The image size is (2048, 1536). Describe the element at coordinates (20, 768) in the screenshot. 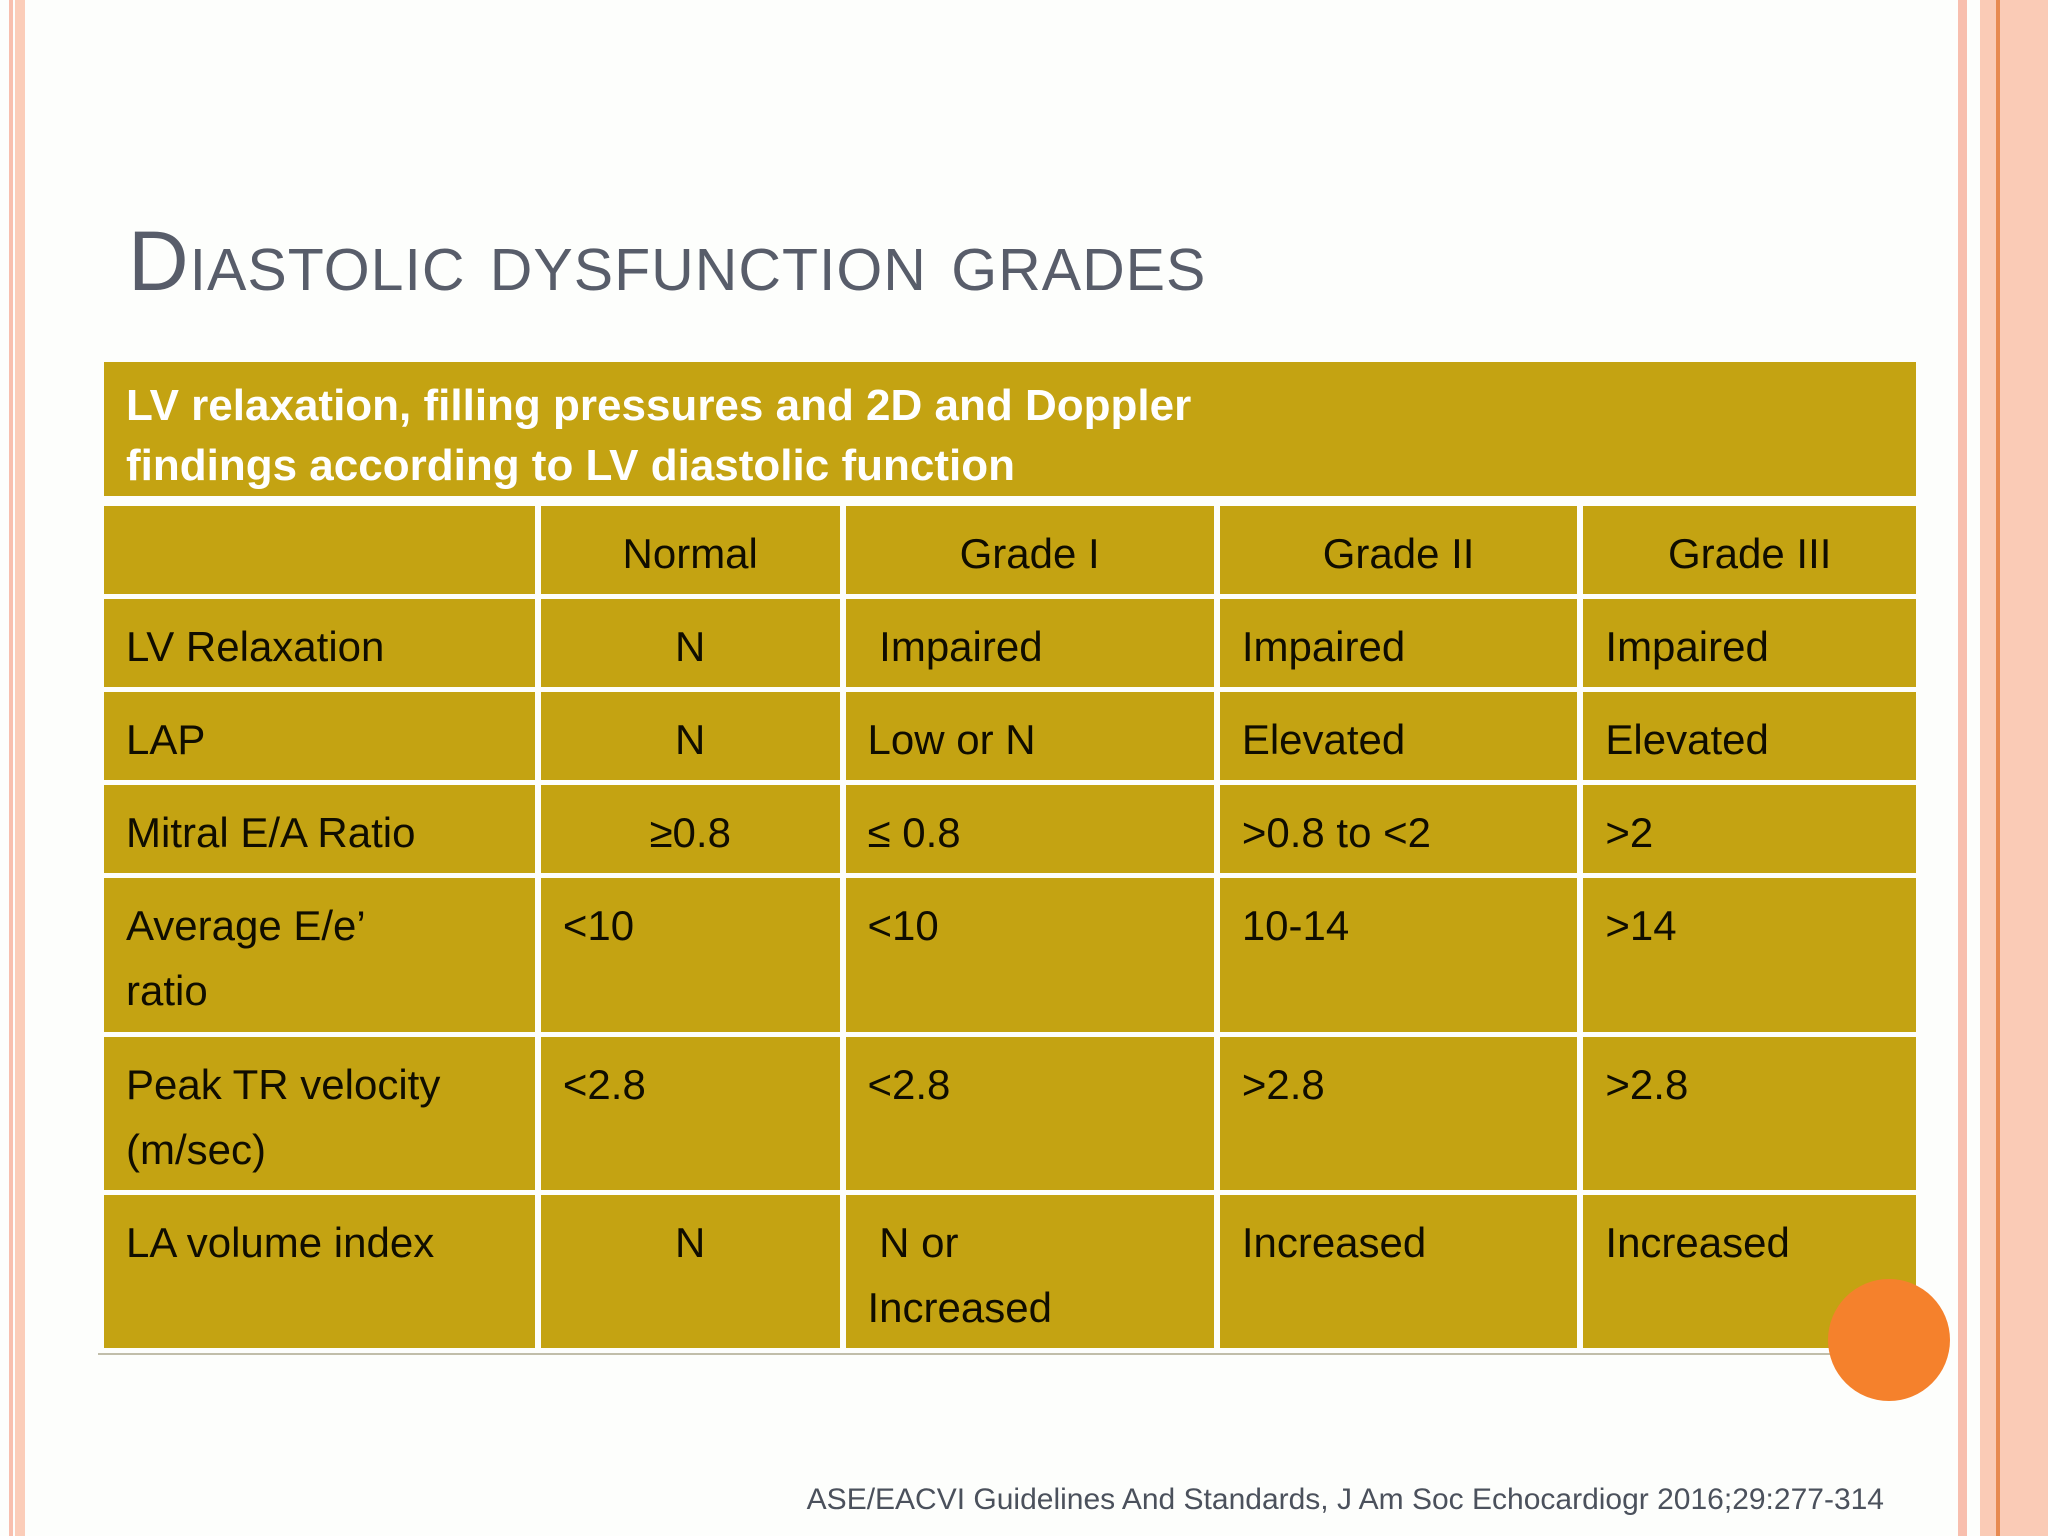

I see `left-border-stripe-wide` at that location.